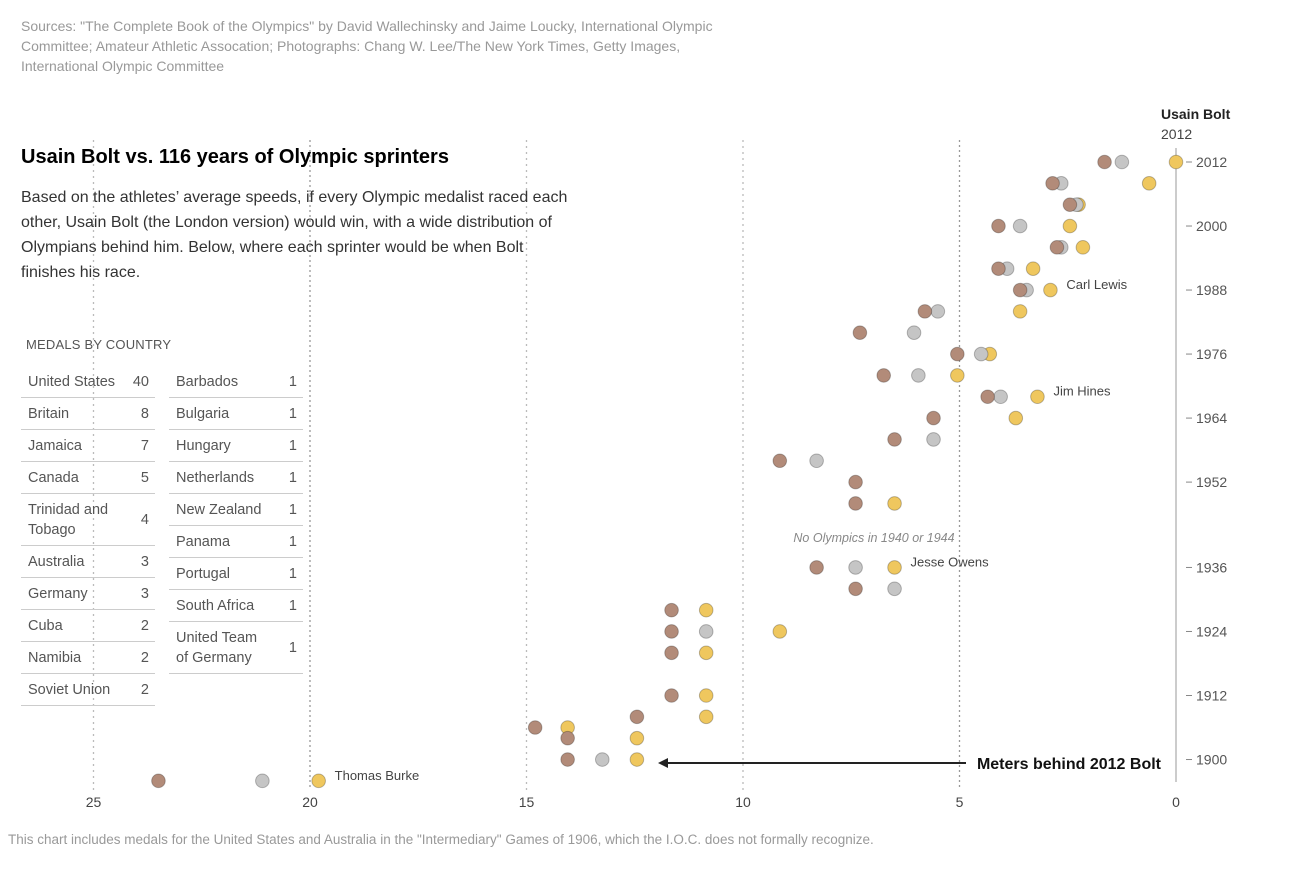 This screenshot has height=875, width=1298. What do you see at coordinates (236, 510) in the screenshot?
I see `medal-row: New Zealand 1` at bounding box center [236, 510].